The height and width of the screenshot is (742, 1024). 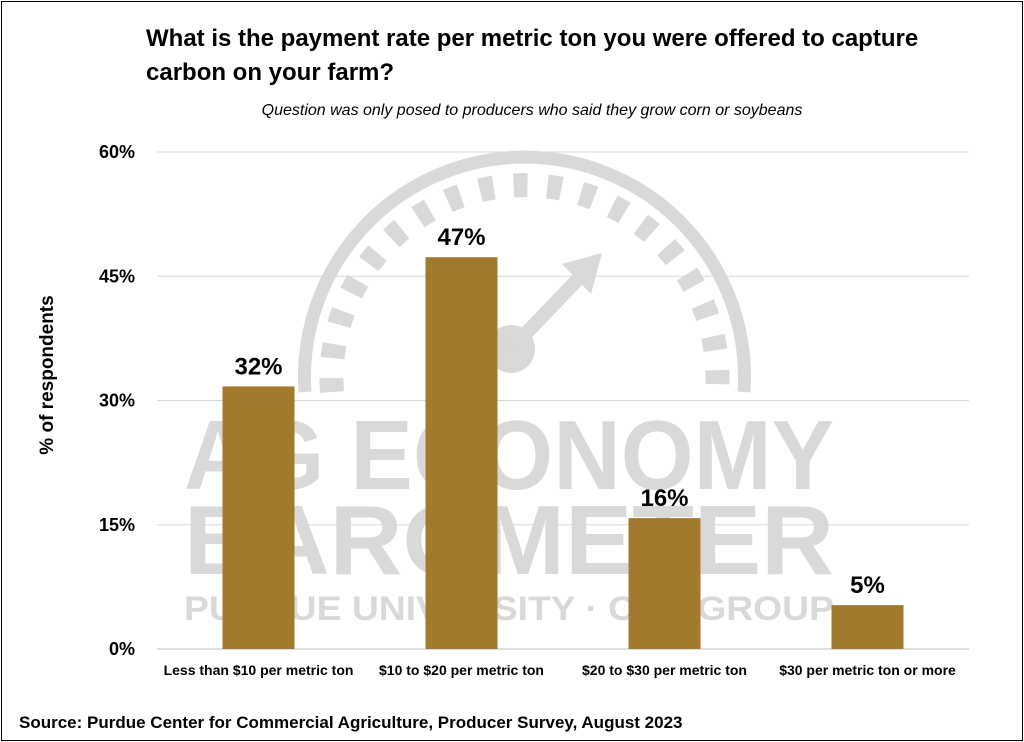 I want to click on data-label: 32%, so click(x=258, y=366).